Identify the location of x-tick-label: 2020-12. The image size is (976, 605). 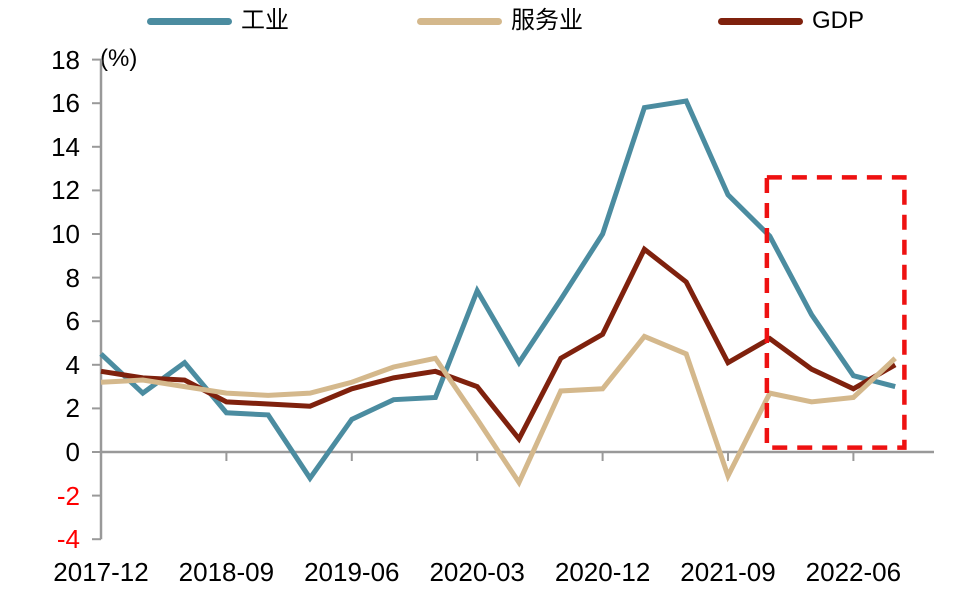
(602, 572).